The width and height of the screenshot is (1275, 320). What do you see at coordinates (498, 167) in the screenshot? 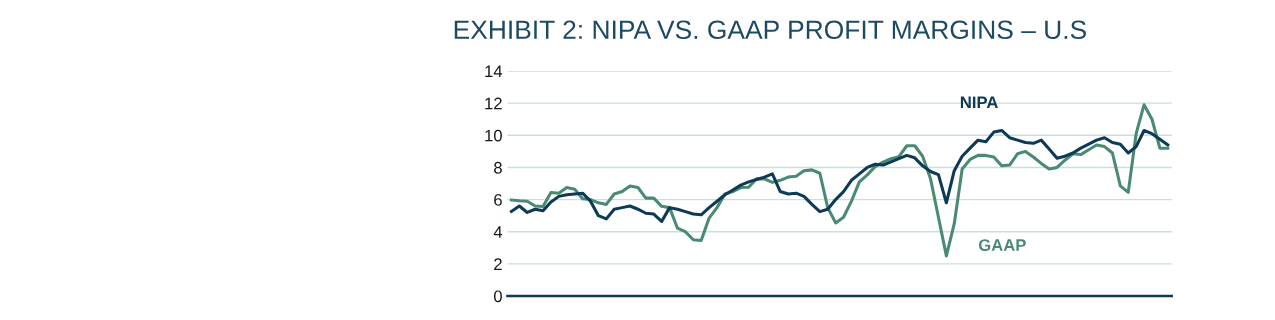
I see `y-tick-label: 8` at bounding box center [498, 167].